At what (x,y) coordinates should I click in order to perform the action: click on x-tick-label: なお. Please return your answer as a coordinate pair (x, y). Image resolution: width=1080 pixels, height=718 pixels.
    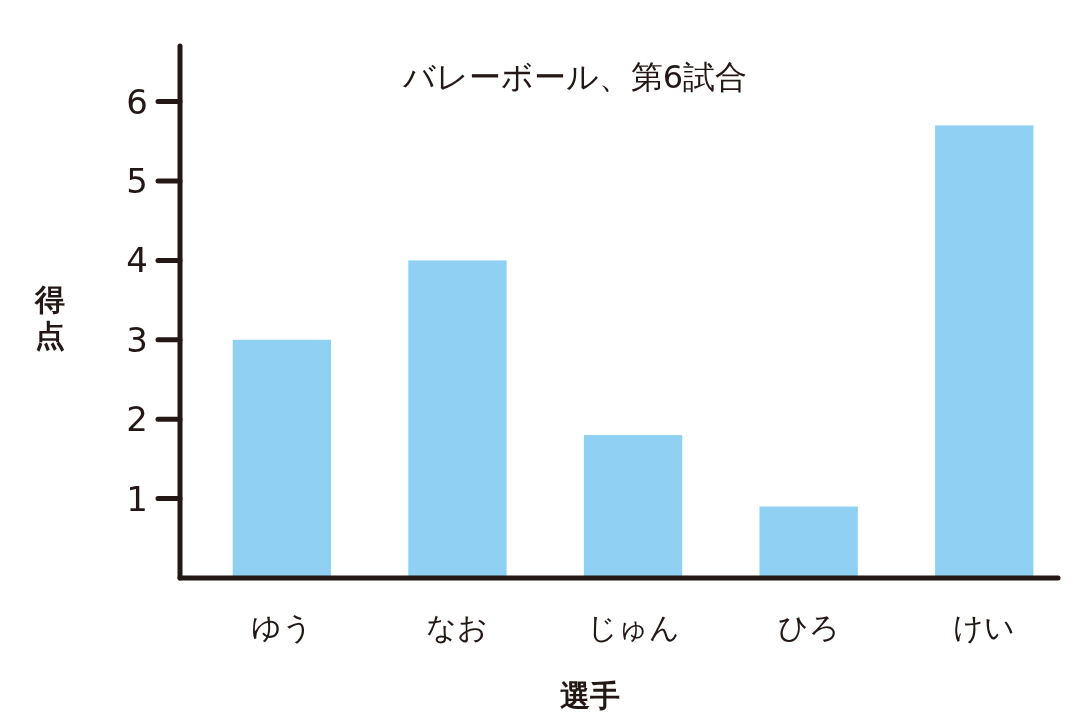
    Looking at the image, I should click on (457, 627).